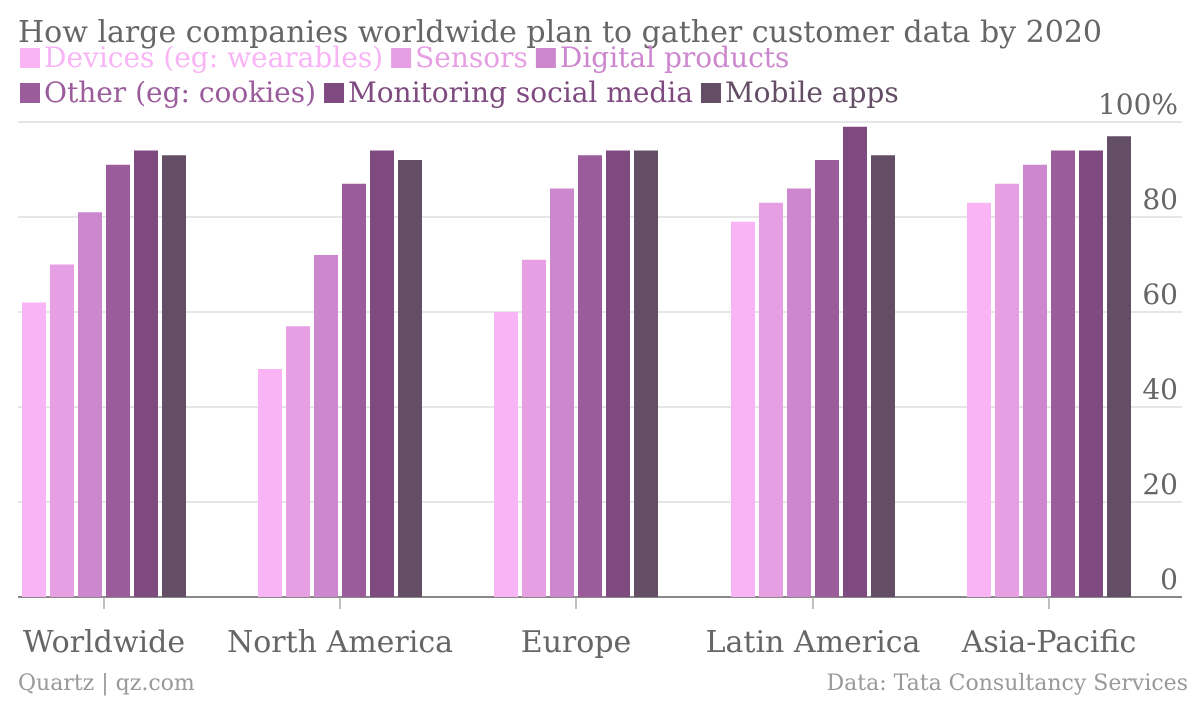 This screenshot has height=701, width=1200. Describe the element at coordinates (213, 57) in the screenshot. I see `legend-label: Devices (eg: wearables)` at that location.